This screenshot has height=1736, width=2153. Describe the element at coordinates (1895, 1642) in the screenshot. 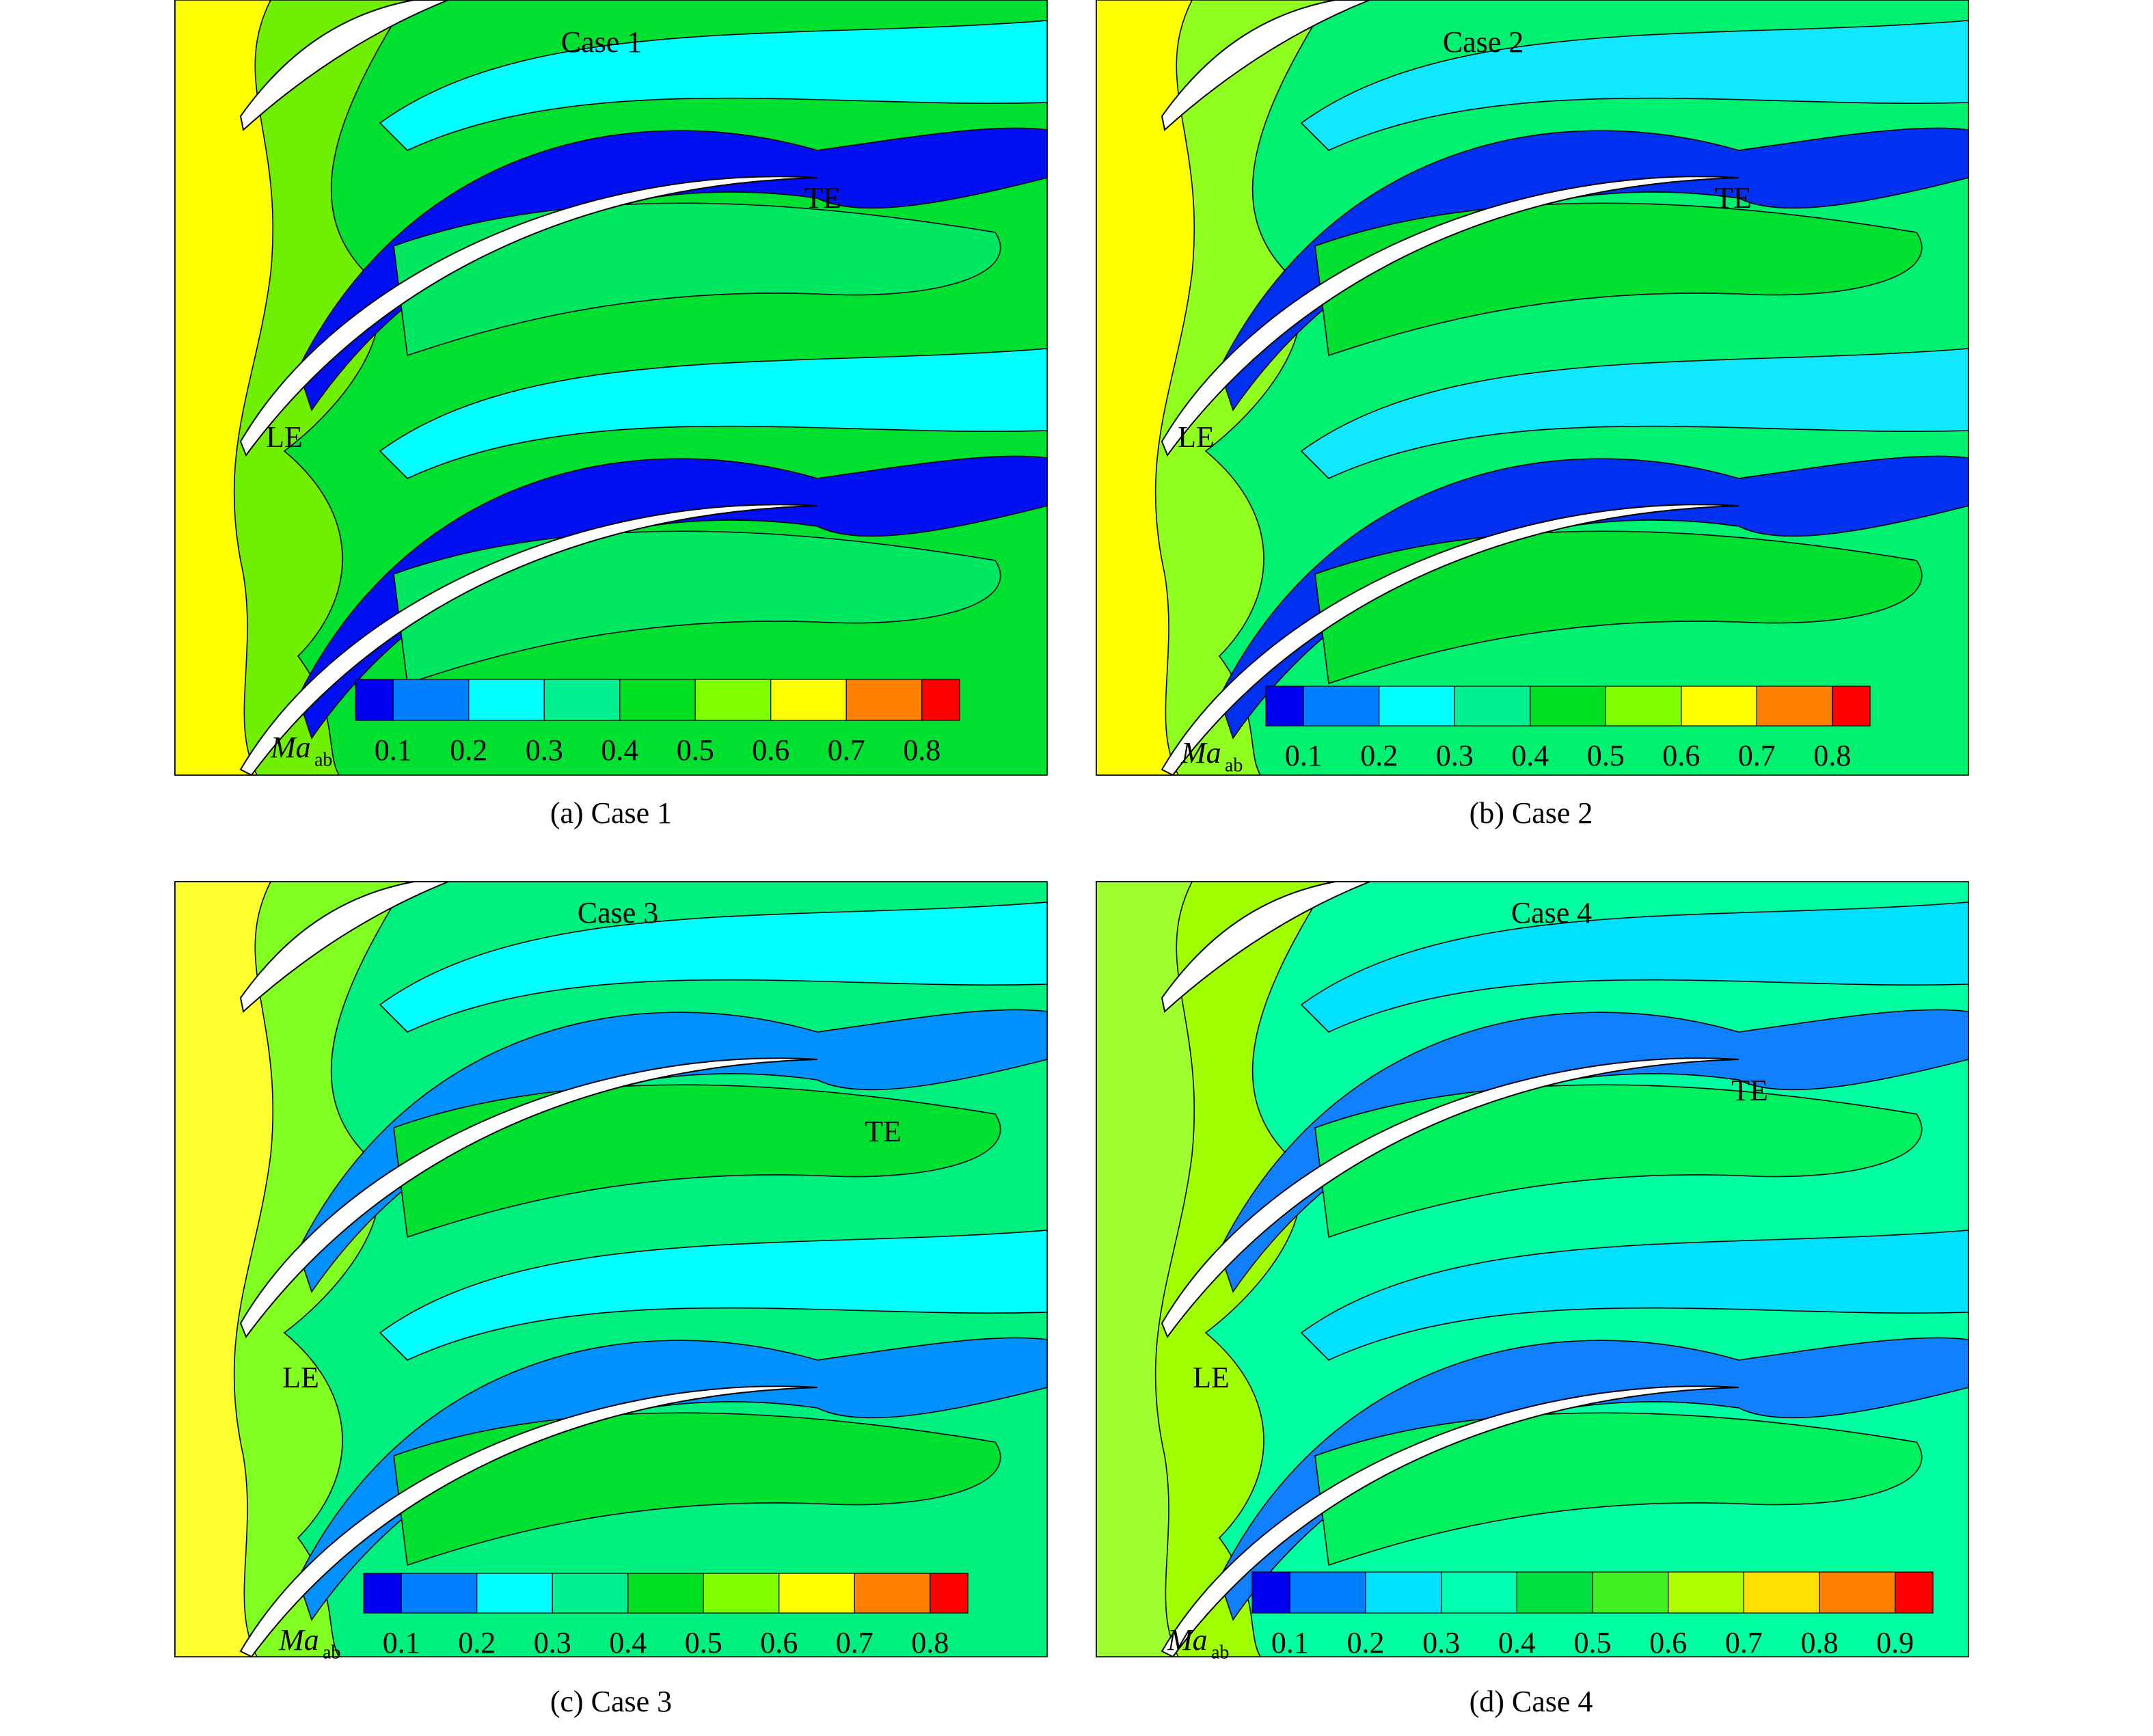

I see `colorbar-tick-label: 0.9` at that location.